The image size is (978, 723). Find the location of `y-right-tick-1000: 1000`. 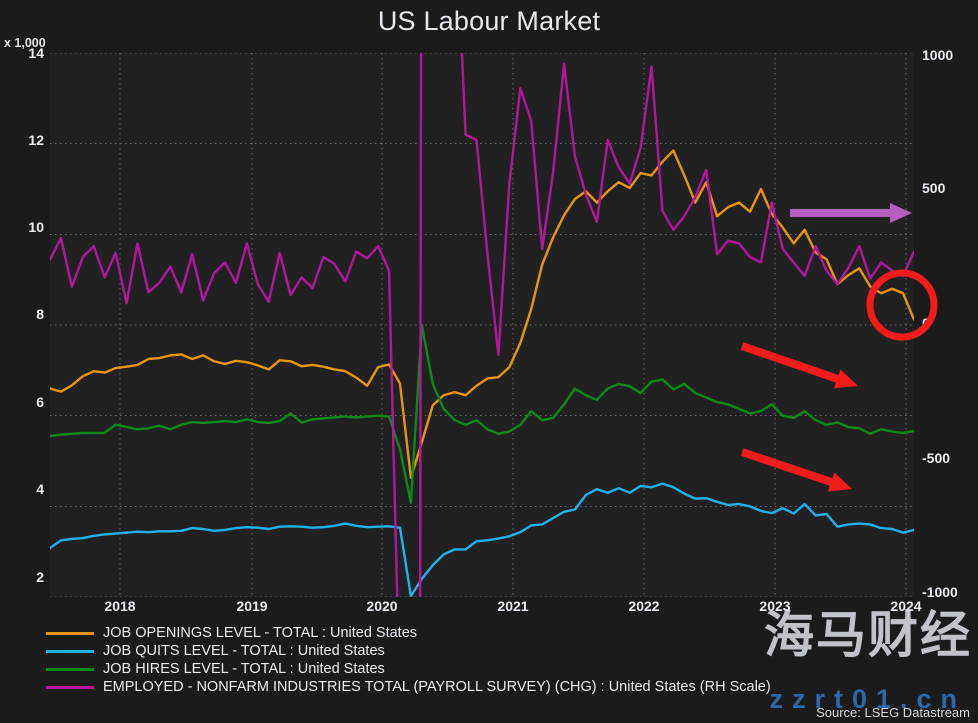

y-right-tick-1000: 1000 is located at coordinates (938, 55).